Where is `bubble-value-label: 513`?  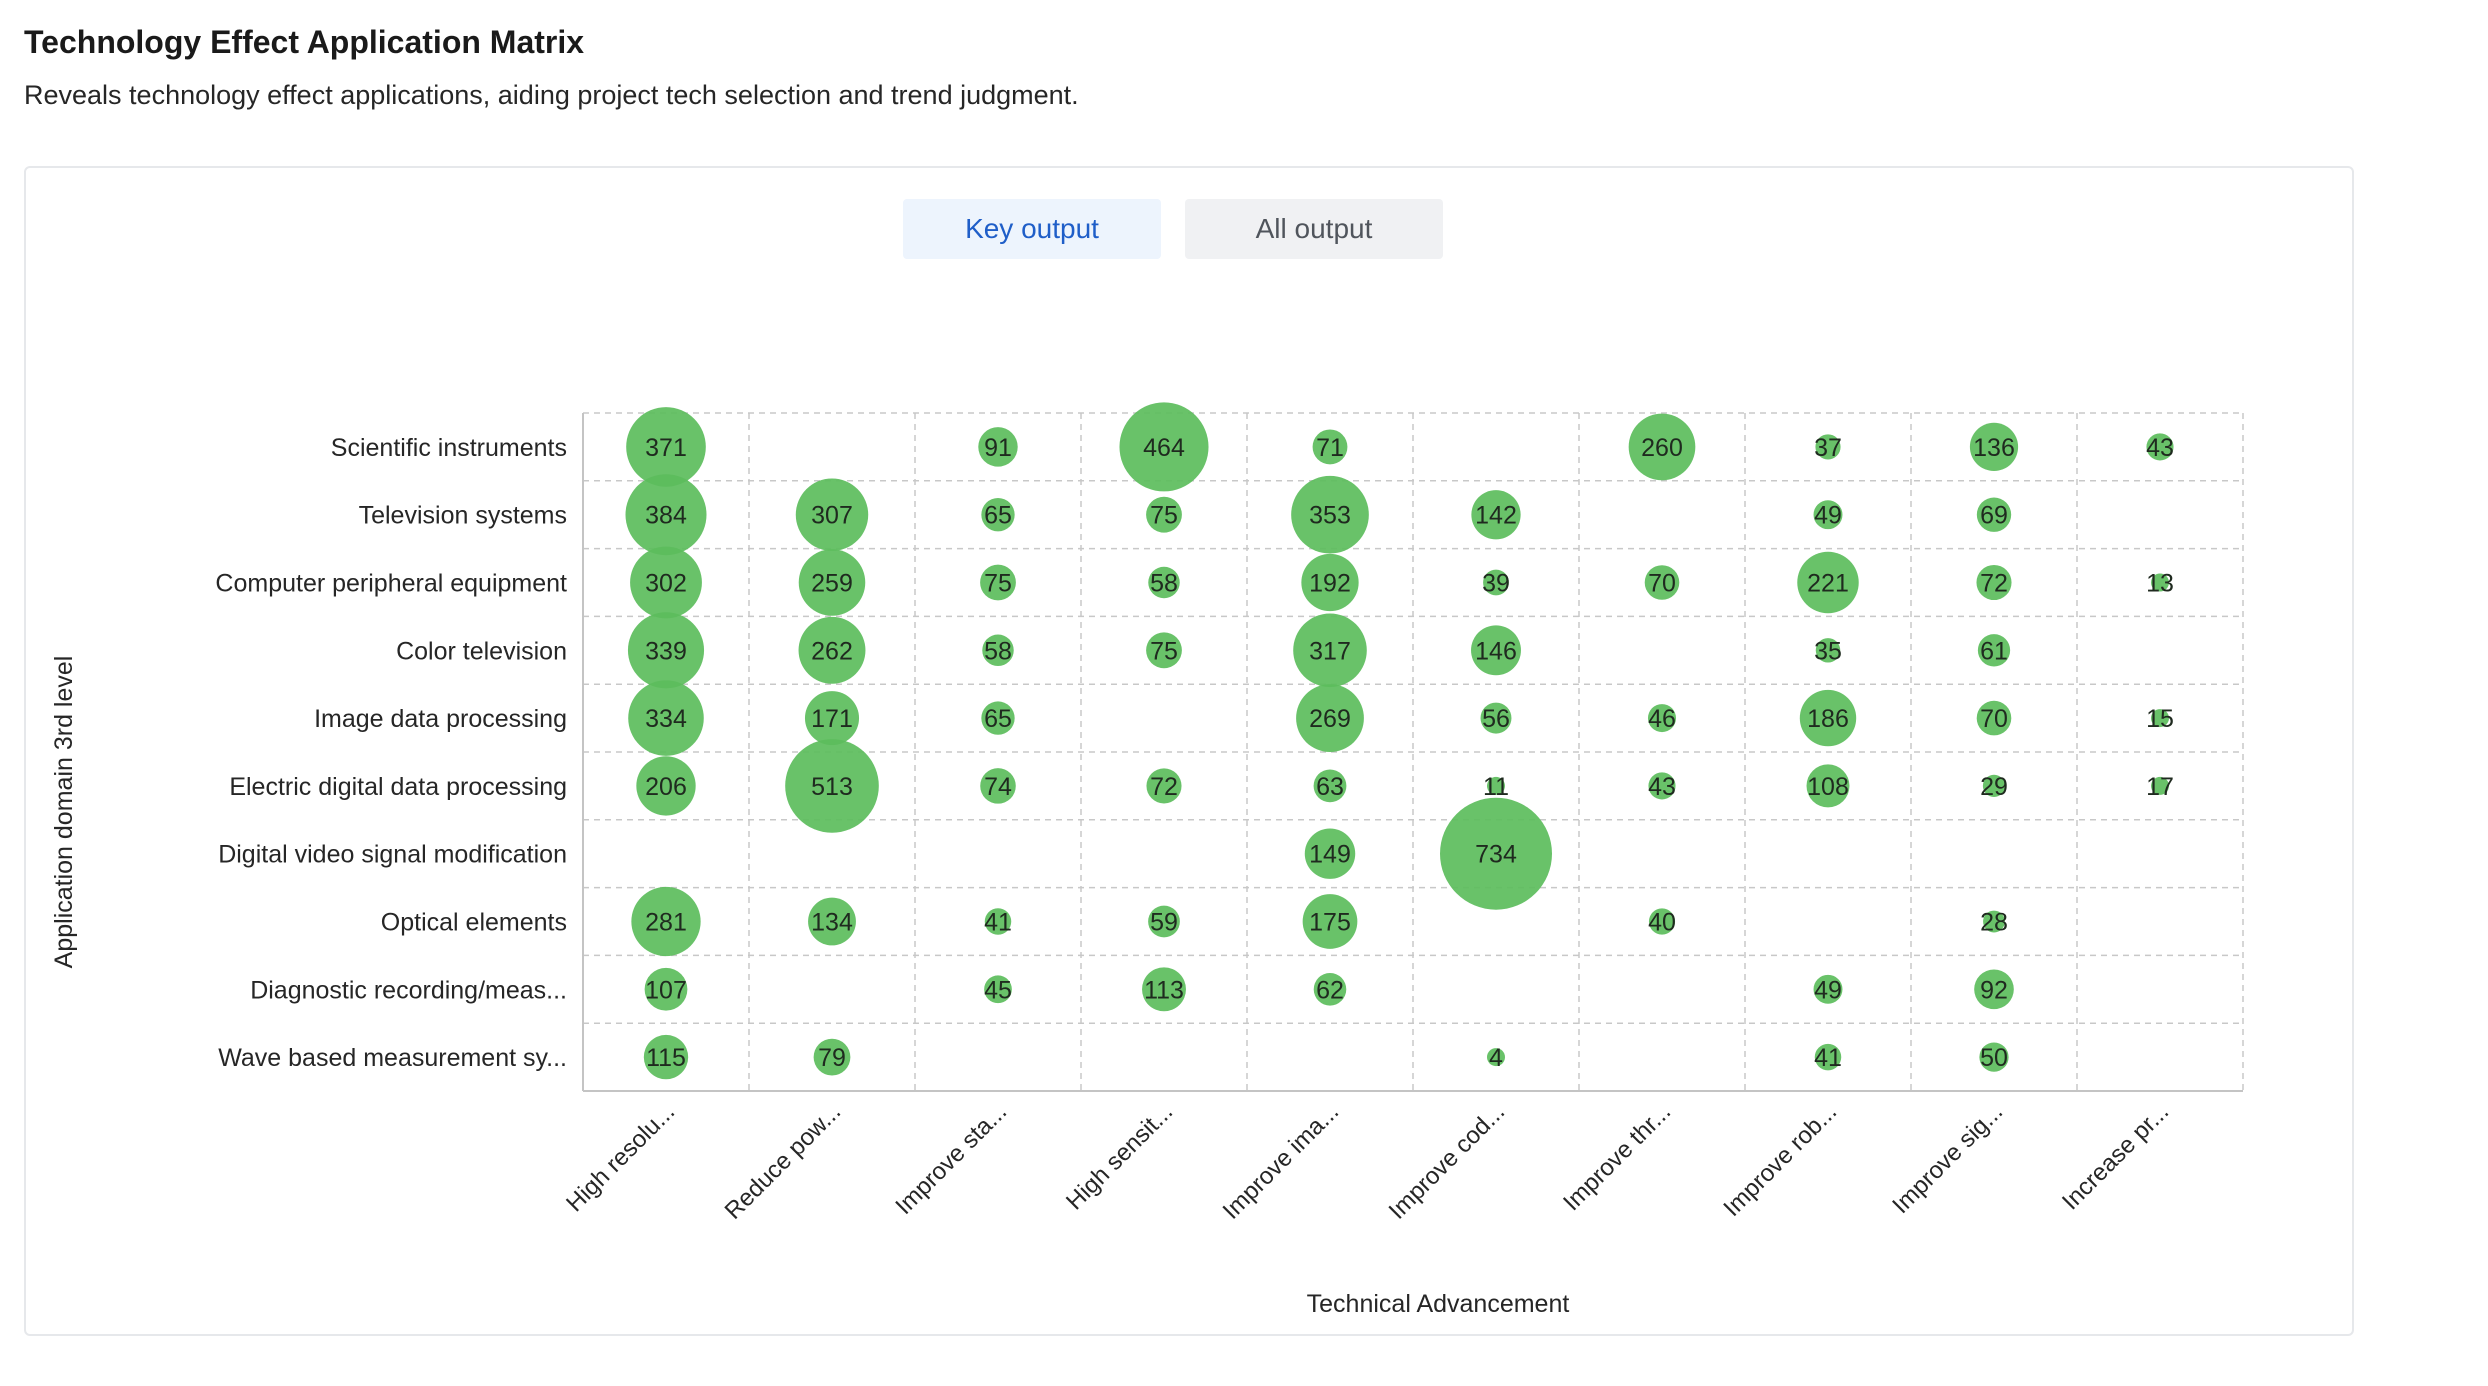 bubble-value-label: 513 is located at coordinates (832, 787).